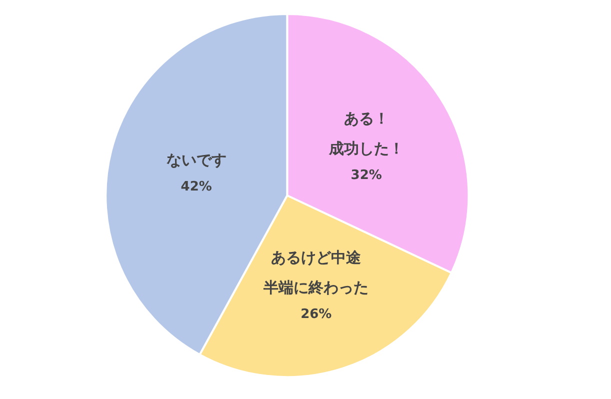 This screenshot has width=611, height=399. Describe the element at coordinates (196, 160) in the screenshot. I see `slice-label: ないです` at that location.